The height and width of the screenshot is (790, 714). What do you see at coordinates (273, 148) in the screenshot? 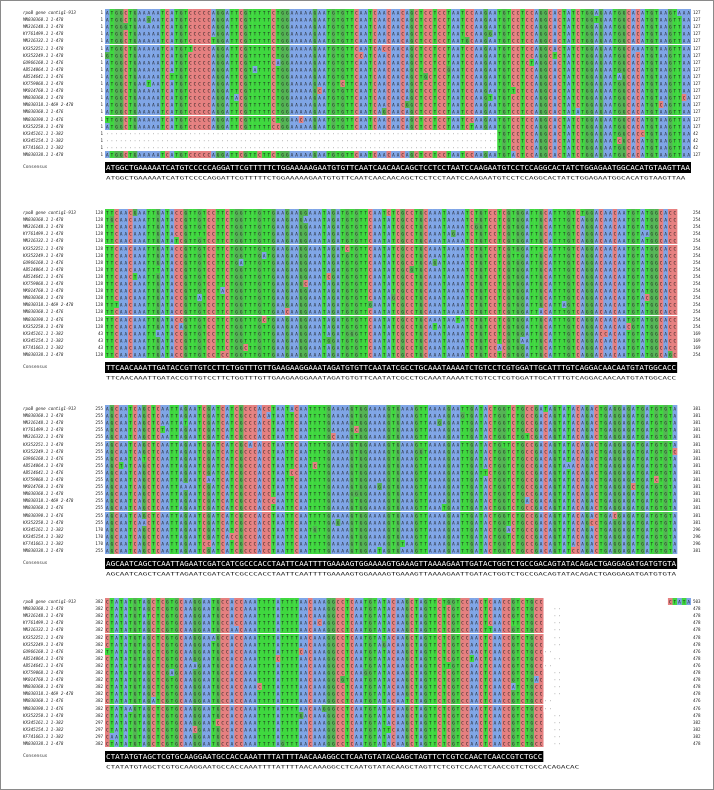
I see `base-letter: ·` at bounding box center [273, 148].